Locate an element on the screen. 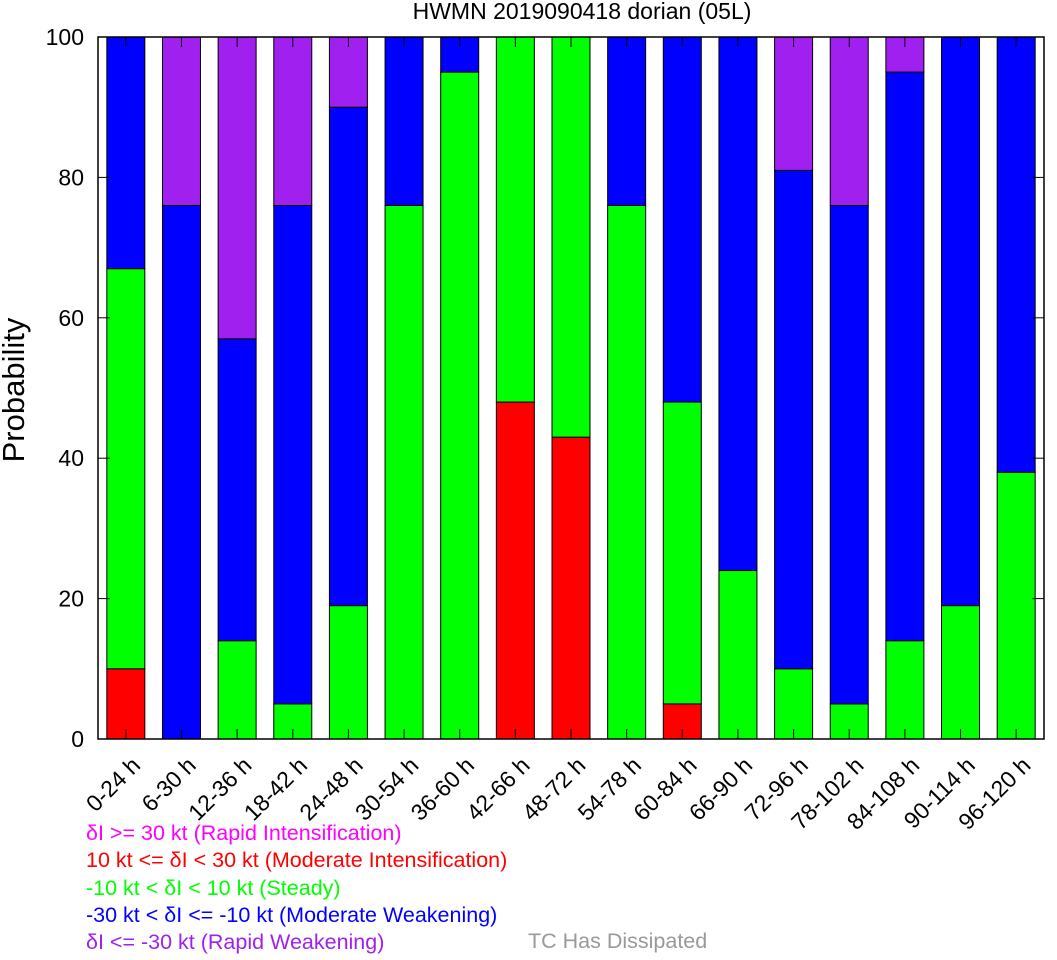  chart-title: HWMN 2019090418 dorian (05L) is located at coordinates (582, 12).